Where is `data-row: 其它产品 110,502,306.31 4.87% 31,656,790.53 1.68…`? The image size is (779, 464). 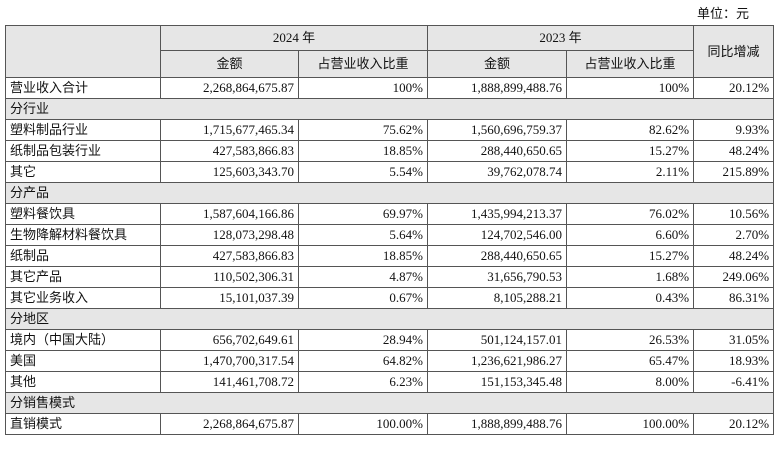 data-row: 其它产品 110,502,306.31 4.87% 31,656,790.53 1.68… is located at coordinates (390, 277).